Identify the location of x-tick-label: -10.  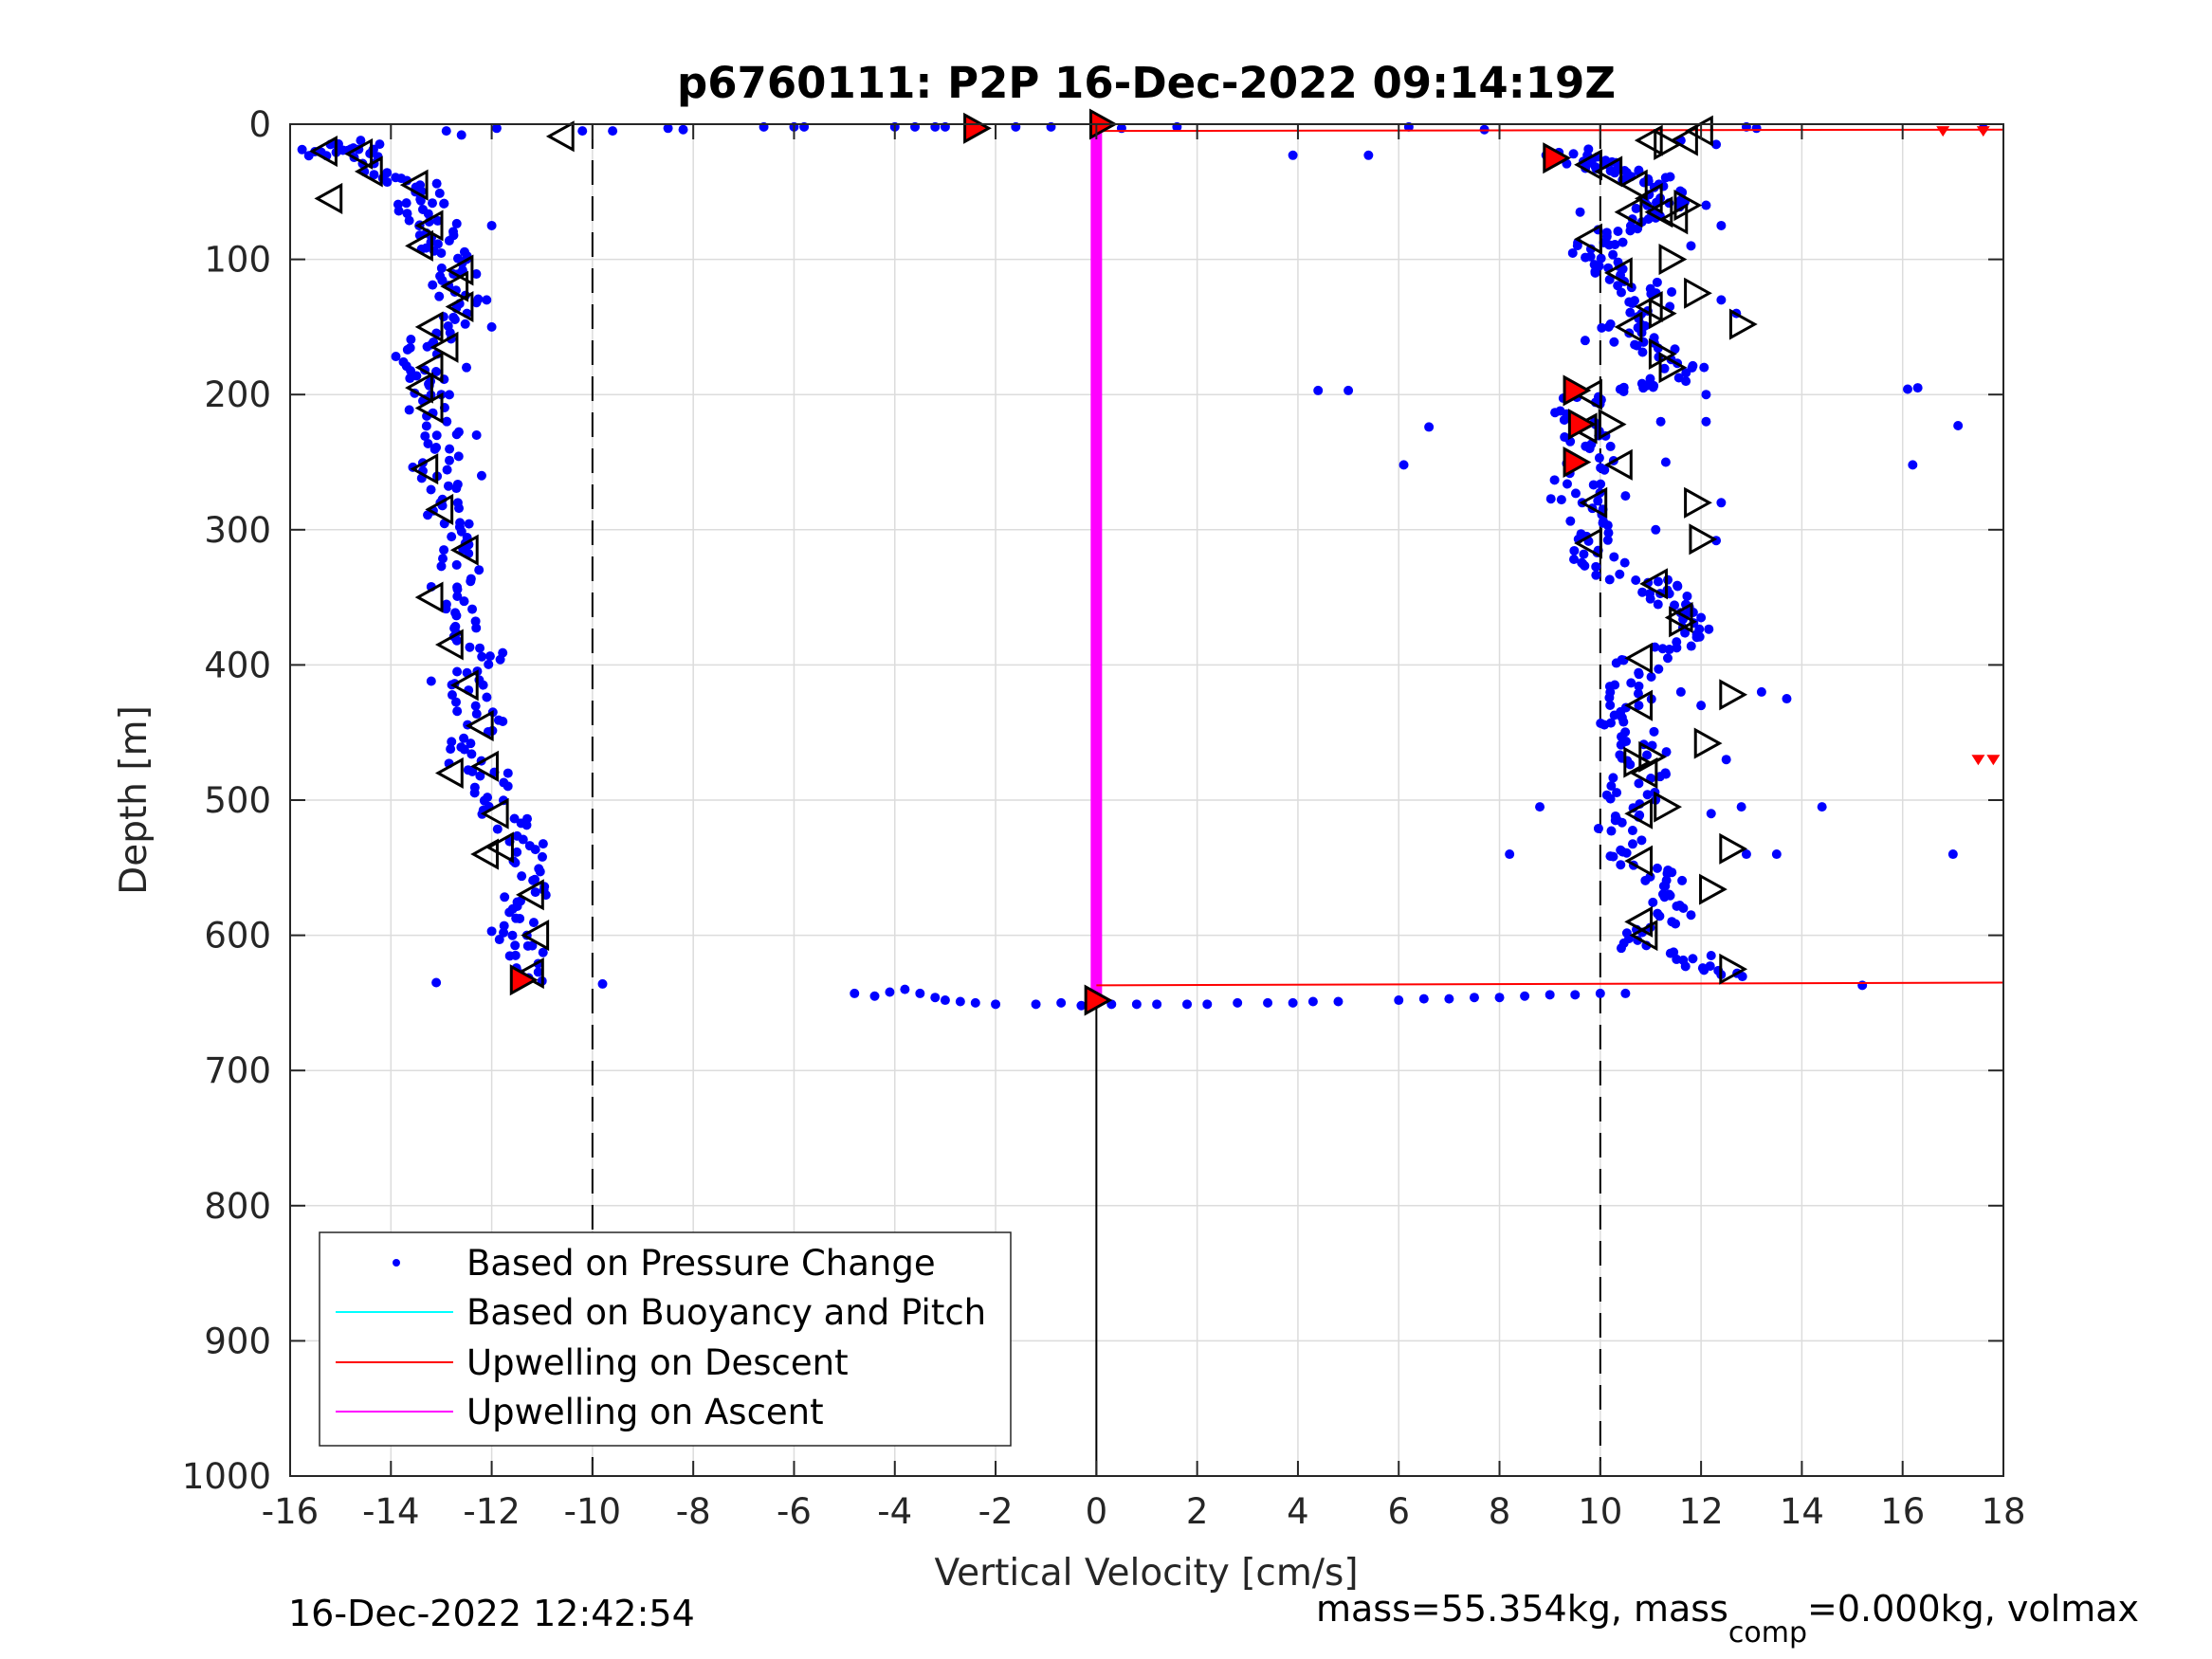
(592, 1511).